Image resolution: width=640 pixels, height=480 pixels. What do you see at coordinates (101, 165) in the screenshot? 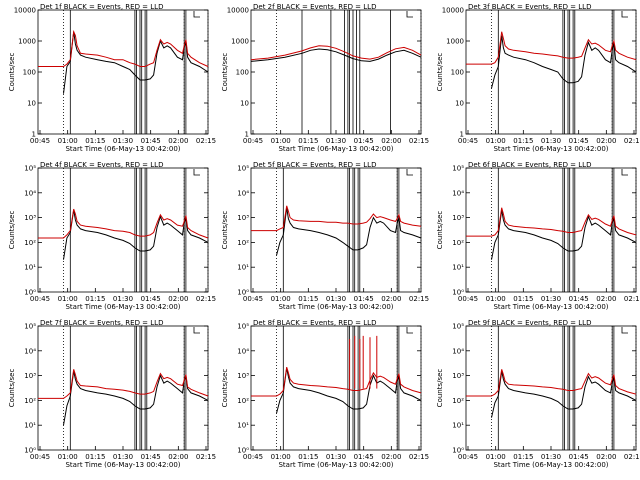
I see `panel-title: Det 4f BLACK = Events, RED = LLD` at bounding box center [101, 165].